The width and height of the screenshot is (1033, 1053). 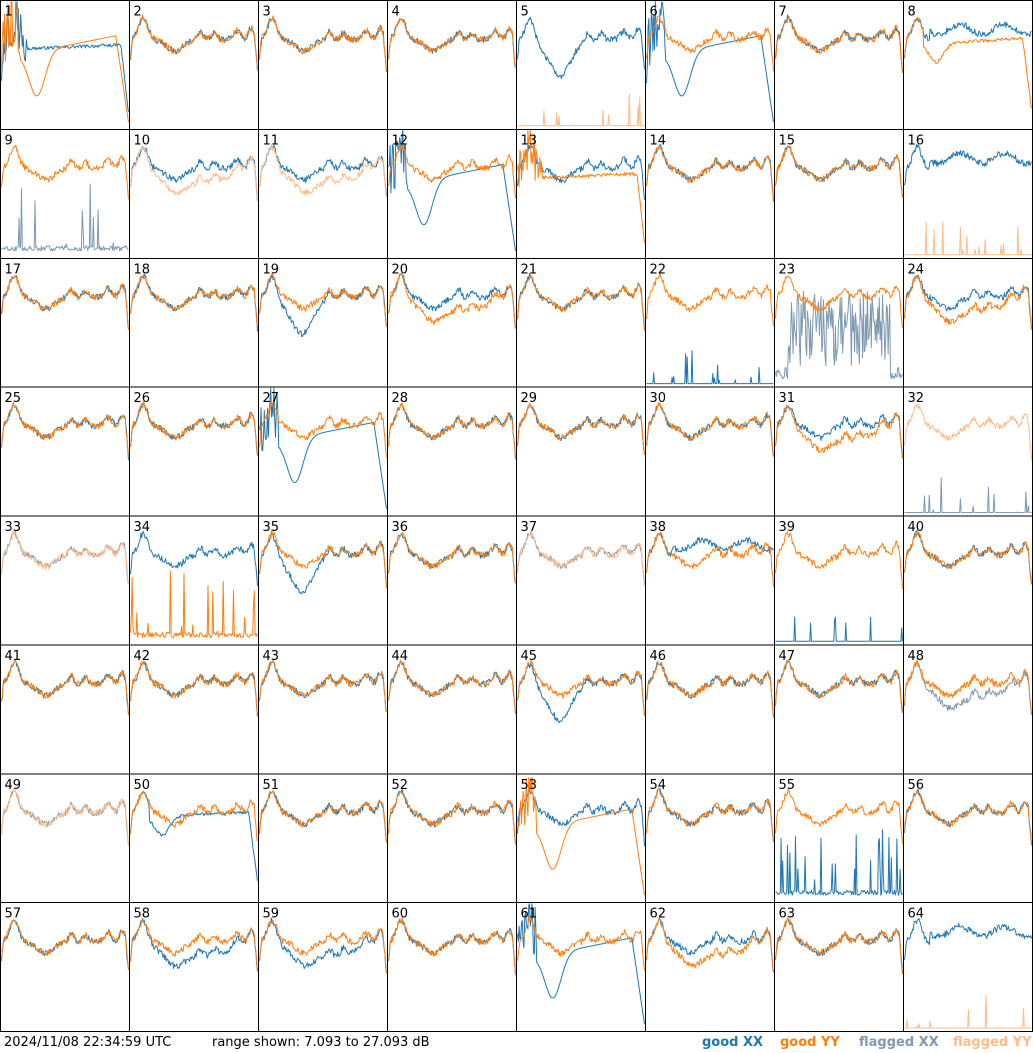 What do you see at coordinates (452, 709) in the screenshot?
I see `panel-44: 44` at bounding box center [452, 709].